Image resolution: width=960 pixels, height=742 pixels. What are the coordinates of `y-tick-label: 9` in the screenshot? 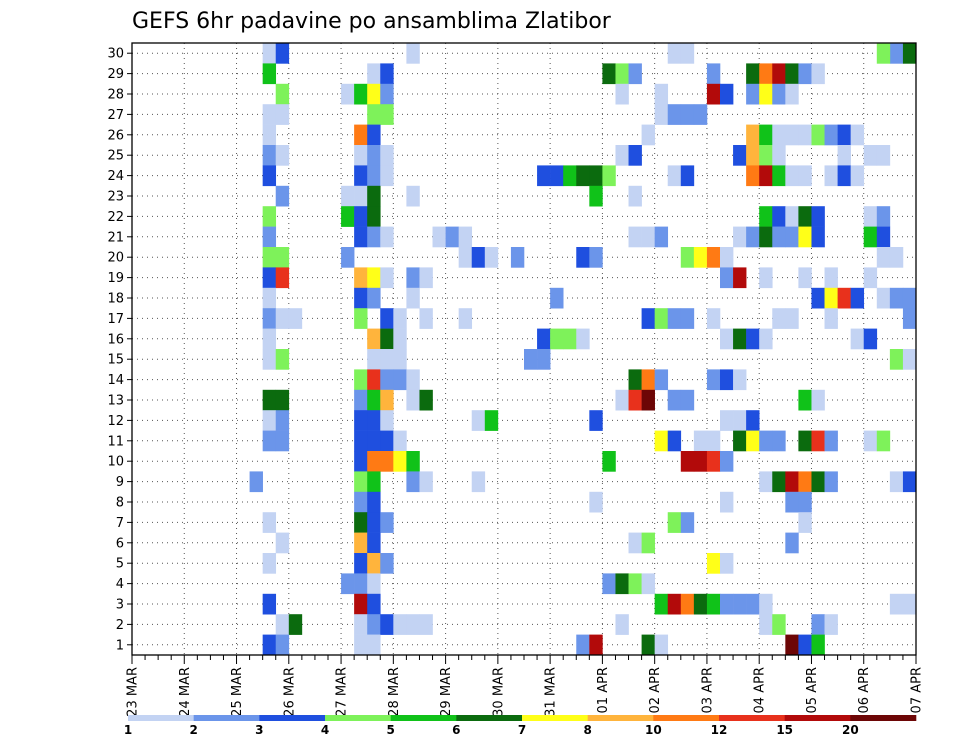 It's located at (120, 482).